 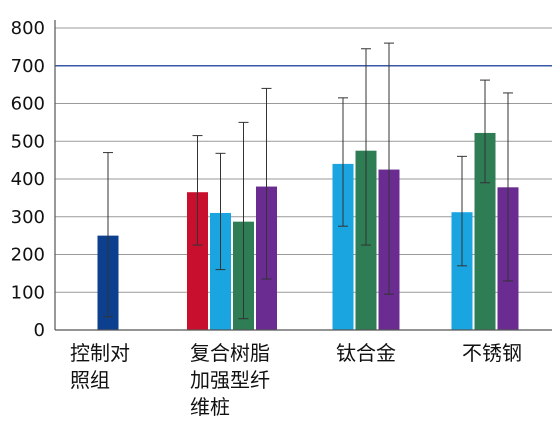 What do you see at coordinates (492, 353) in the screenshot?
I see `x-category-label: 不锈钢` at bounding box center [492, 353].